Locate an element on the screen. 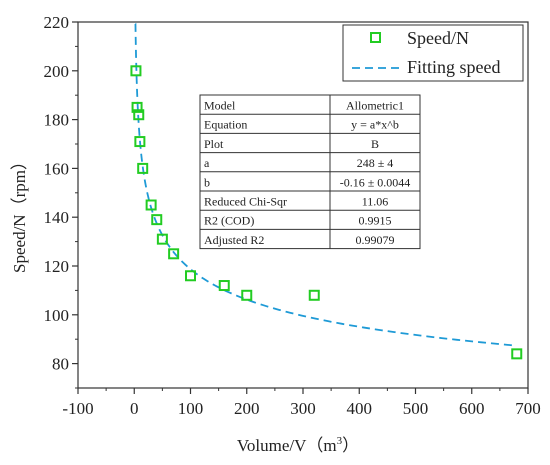 The height and width of the screenshot is (465, 550). x-tick-label: 200 is located at coordinates (247, 408).